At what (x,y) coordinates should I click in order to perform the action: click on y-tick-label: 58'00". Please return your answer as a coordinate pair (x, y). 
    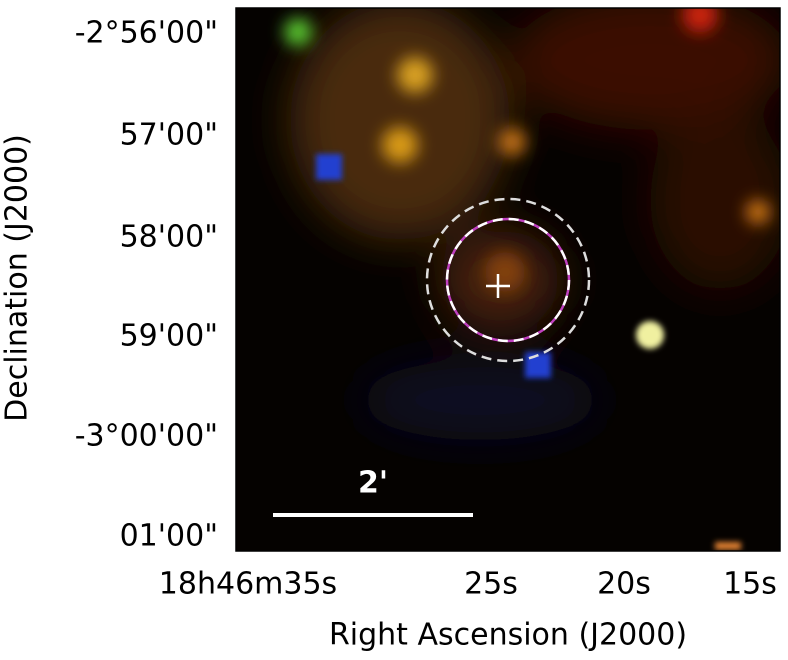
    Looking at the image, I should click on (169, 237).